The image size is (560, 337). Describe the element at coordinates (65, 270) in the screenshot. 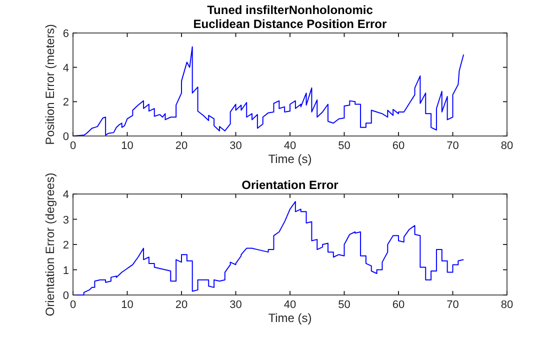

I see `y-tick-label: 1` at that location.